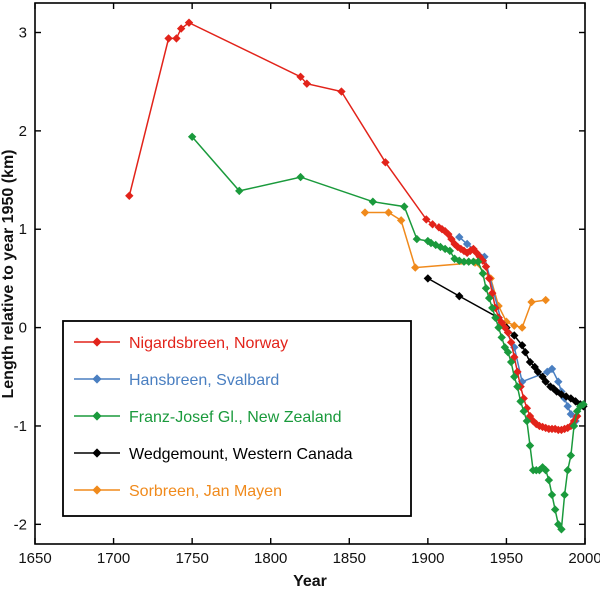  What do you see at coordinates (23, 33) in the screenshot?
I see `y-tick-label: 3` at bounding box center [23, 33].